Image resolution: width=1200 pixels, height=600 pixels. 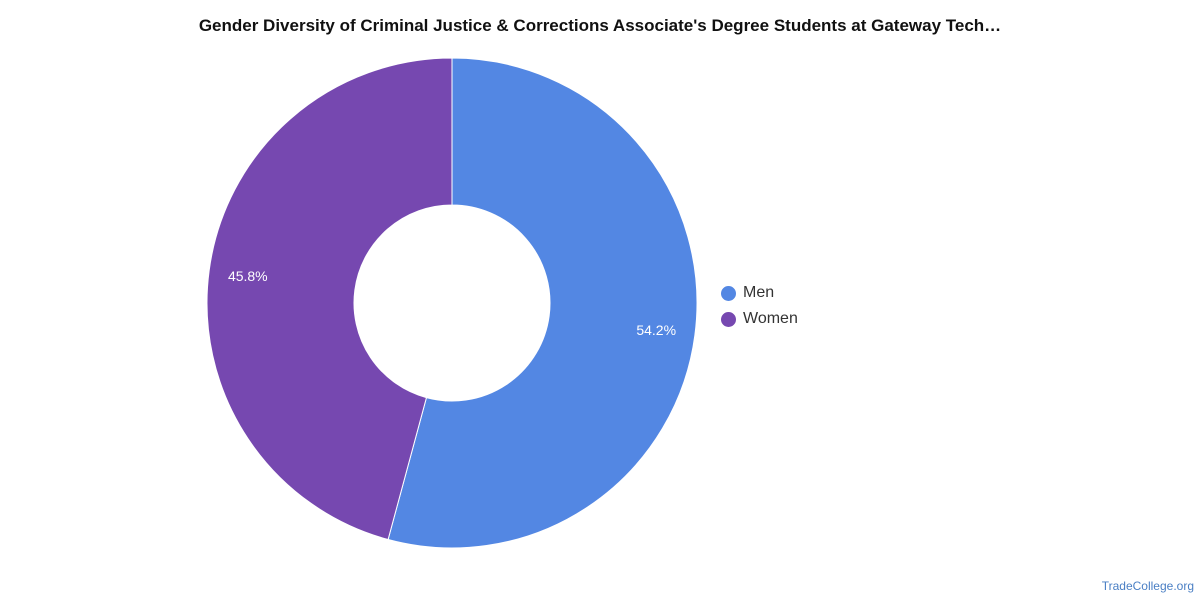 What do you see at coordinates (770, 318) in the screenshot?
I see `legend-label-women: Women` at bounding box center [770, 318].